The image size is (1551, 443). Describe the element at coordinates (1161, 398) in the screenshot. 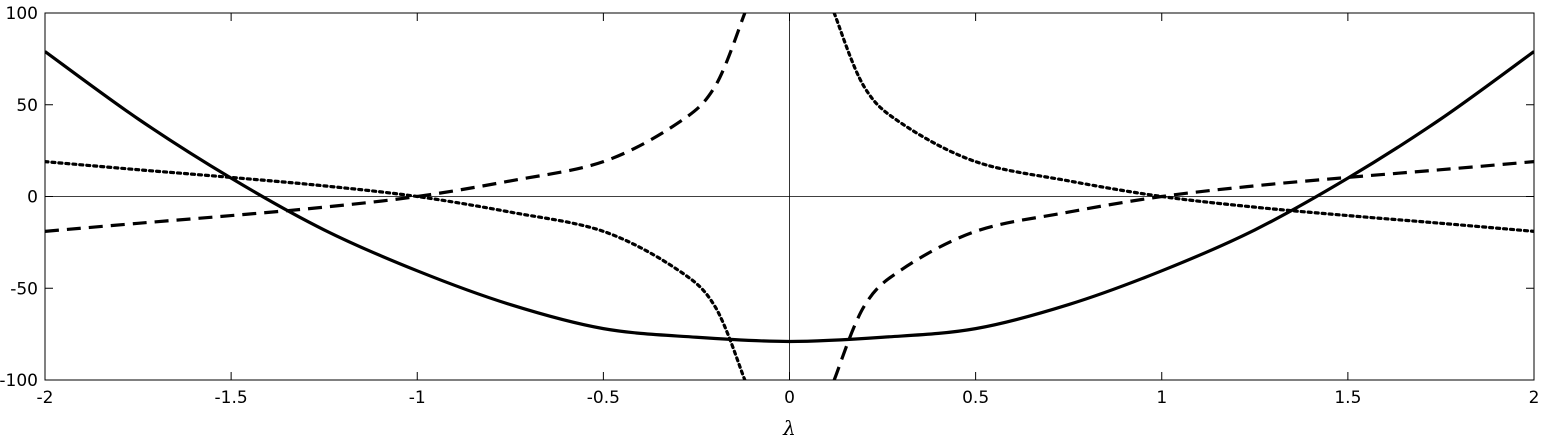

I see `x-tick-label: 1` at that location.